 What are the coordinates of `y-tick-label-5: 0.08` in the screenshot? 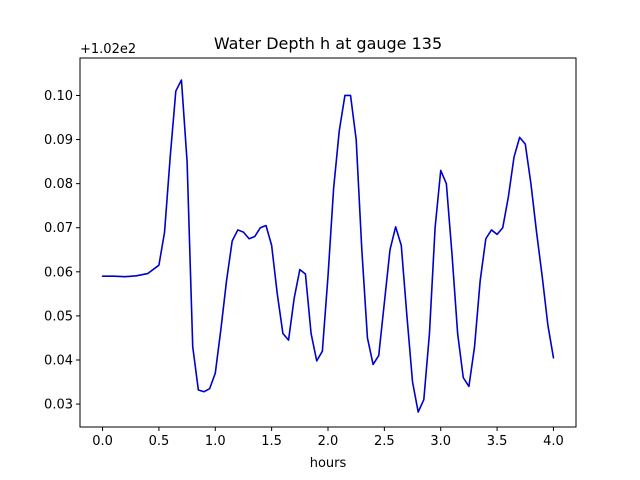 It's located at (58, 184).